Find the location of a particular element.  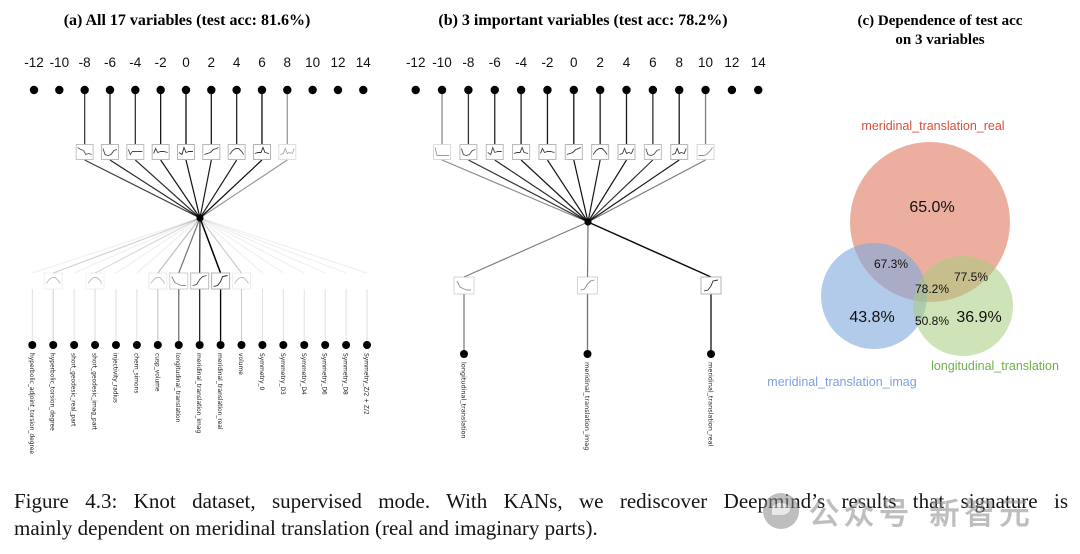

tick-label: 8 is located at coordinates (288, 62).